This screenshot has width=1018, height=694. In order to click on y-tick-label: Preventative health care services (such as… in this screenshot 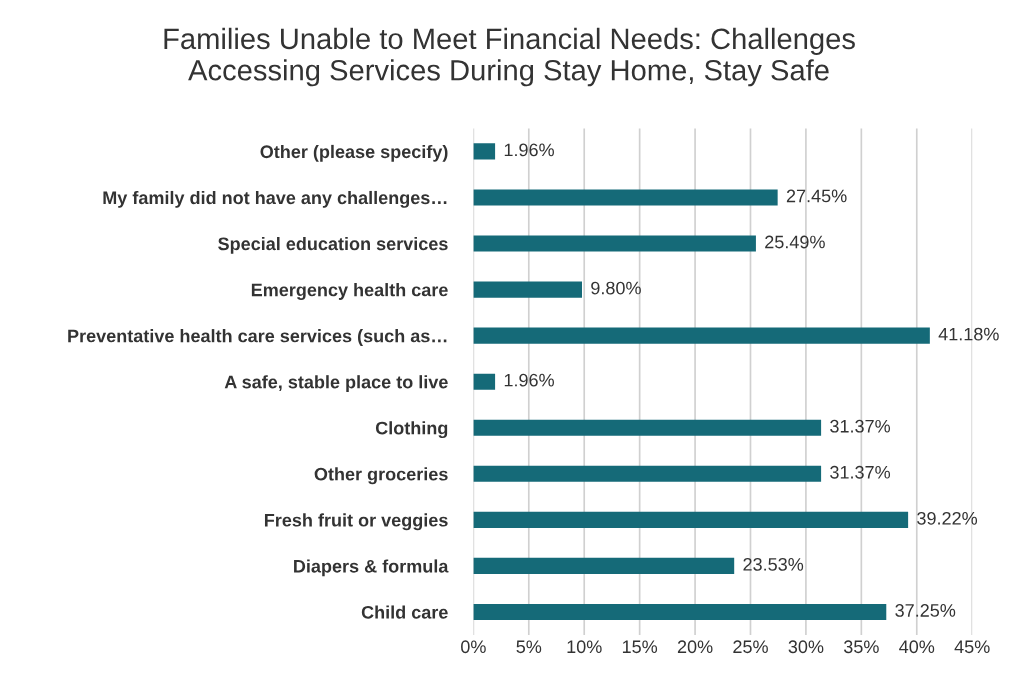, I will do `click(257, 337)`.